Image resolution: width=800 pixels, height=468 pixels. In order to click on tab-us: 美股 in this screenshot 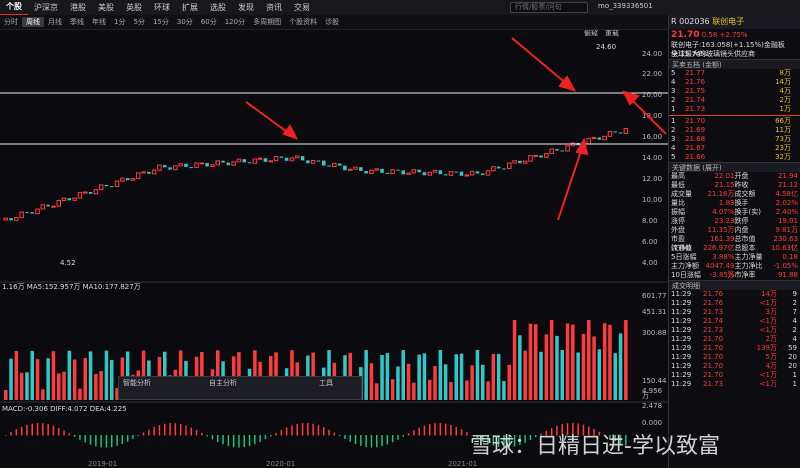, I will do `click(106, 7)`.